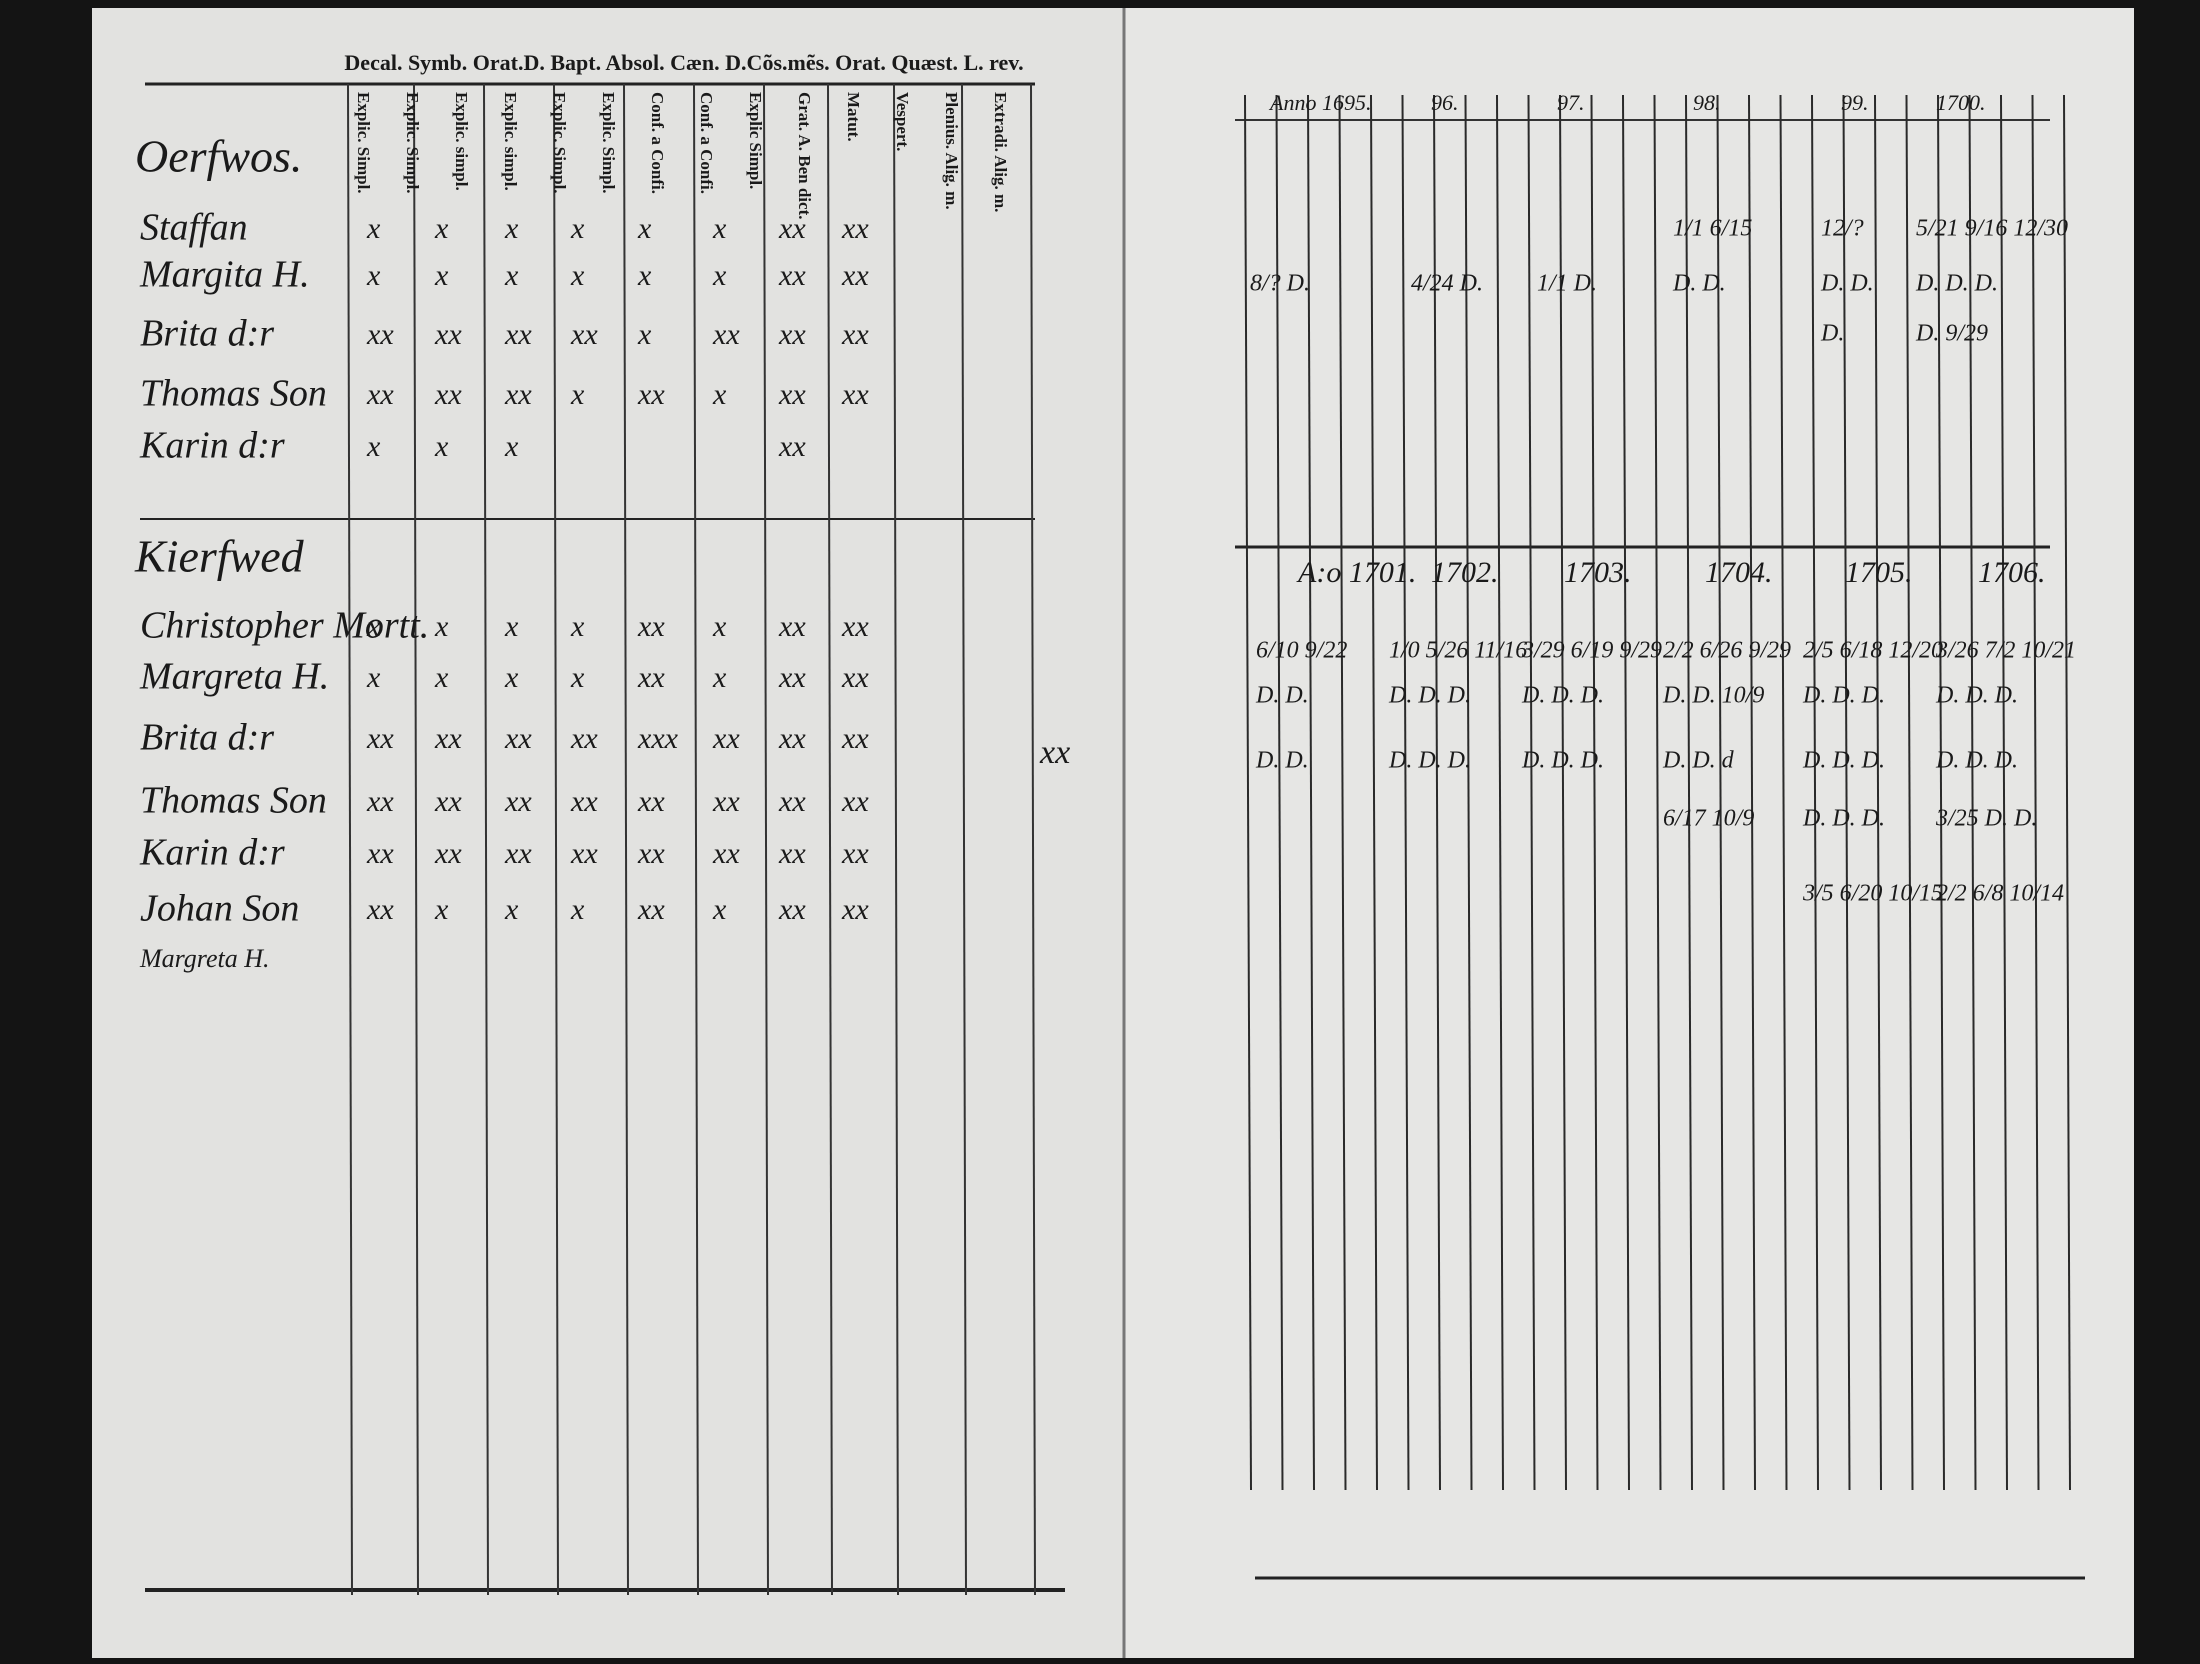 Image resolution: width=2200 pixels, height=1664 pixels. I want to click on column-label: Explic. simpl., so click(461, 141).